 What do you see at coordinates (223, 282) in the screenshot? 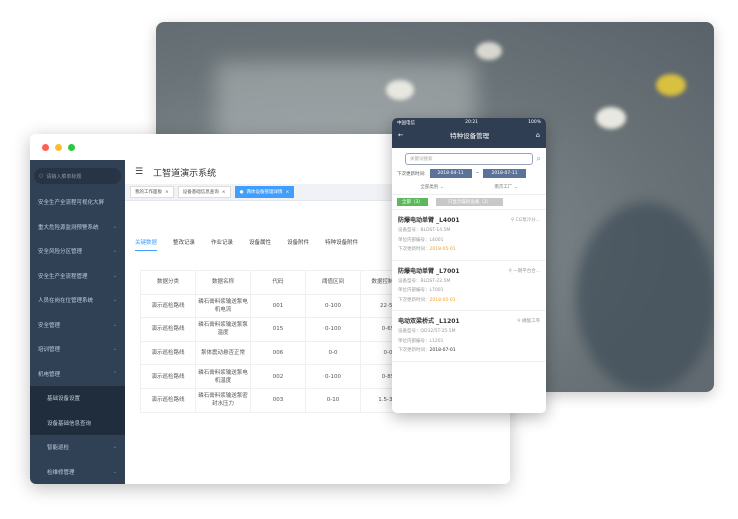
I see `column-header: 数据名称` at bounding box center [223, 282].